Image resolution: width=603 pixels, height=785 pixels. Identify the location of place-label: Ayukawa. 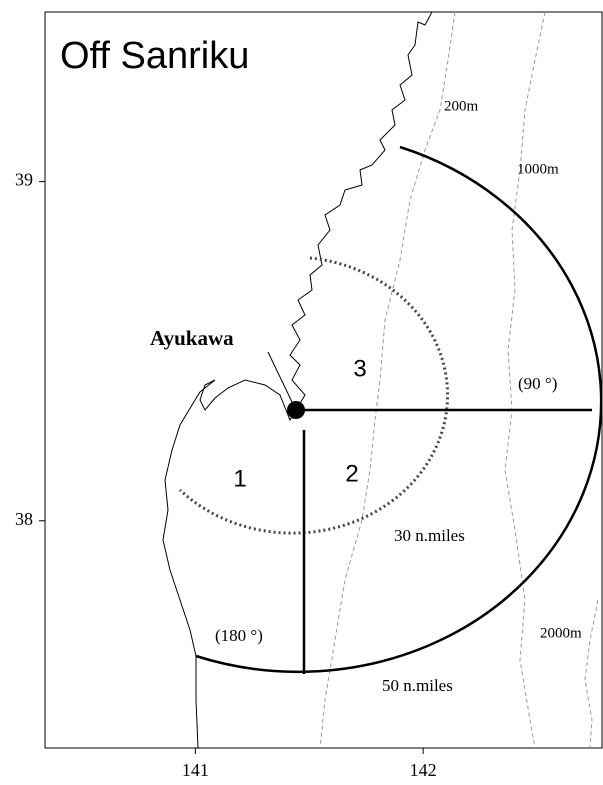
(192, 338).